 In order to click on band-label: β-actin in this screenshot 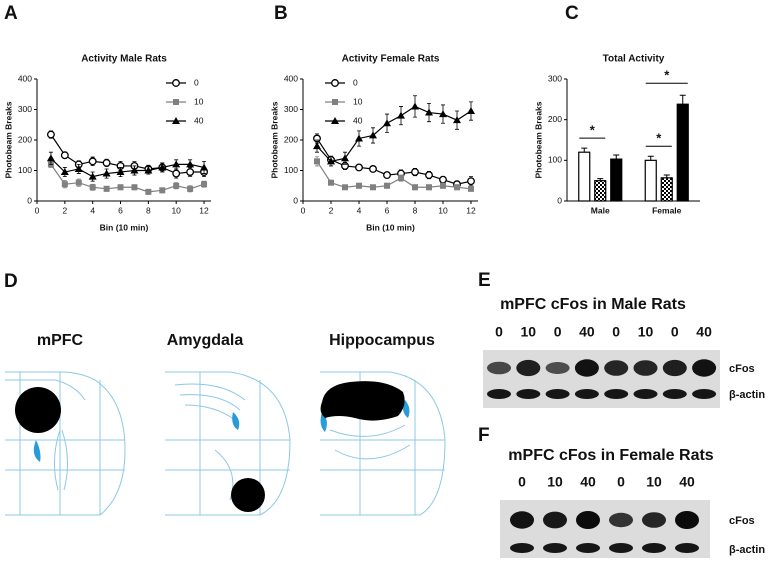, I will do `click(747, 395)`.